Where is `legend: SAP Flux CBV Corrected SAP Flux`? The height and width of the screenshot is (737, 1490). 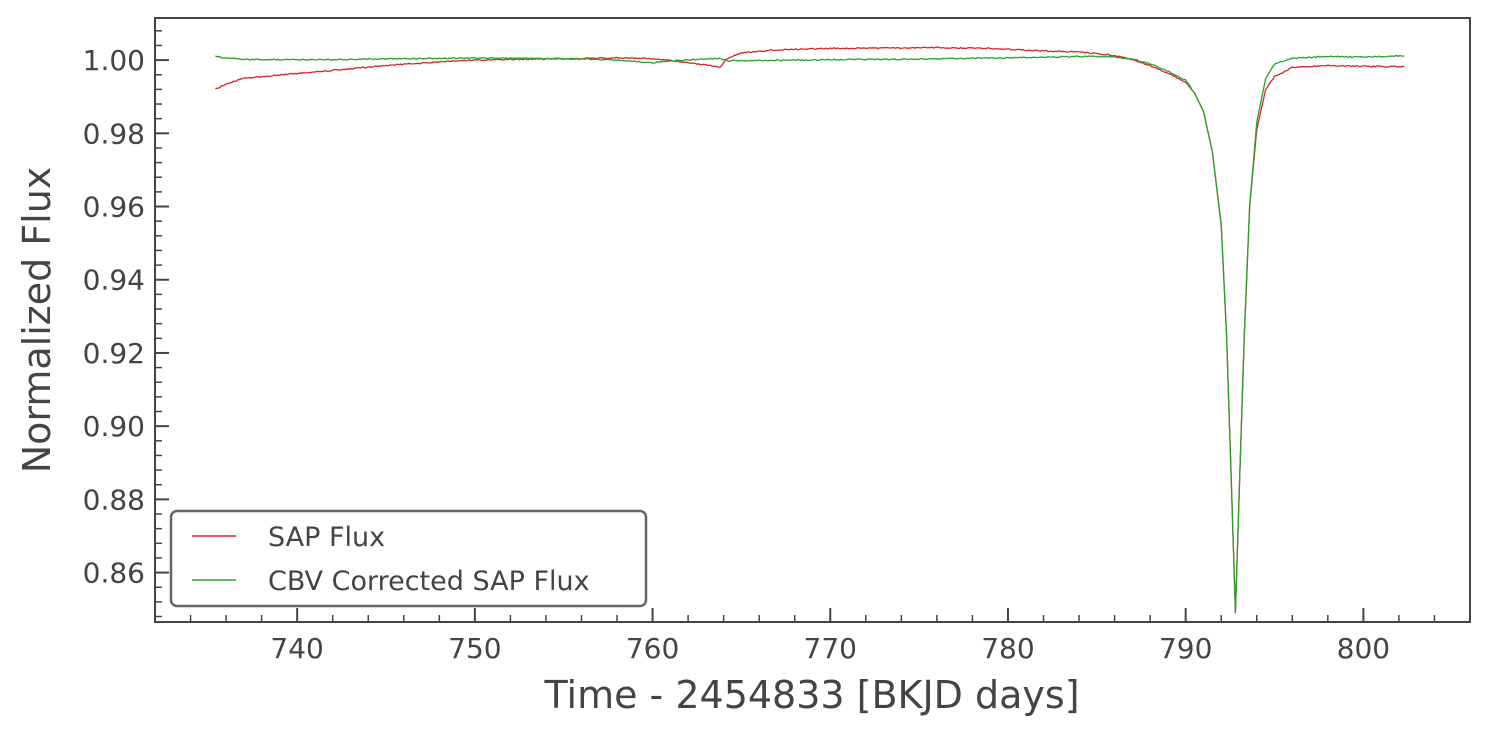
legend: SAP Flux CBV Corrected SAP Flux is located at coordinates (408, 558).